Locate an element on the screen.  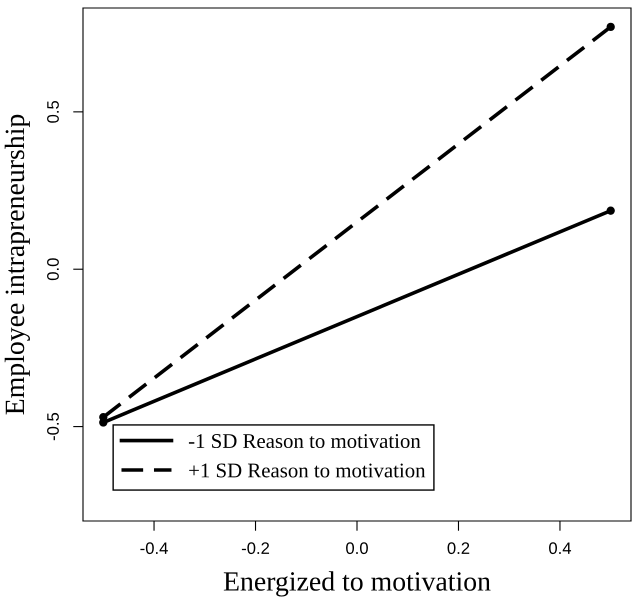
legend-label: +1 SD Reason to motivation is located at coordinates (307, 471).